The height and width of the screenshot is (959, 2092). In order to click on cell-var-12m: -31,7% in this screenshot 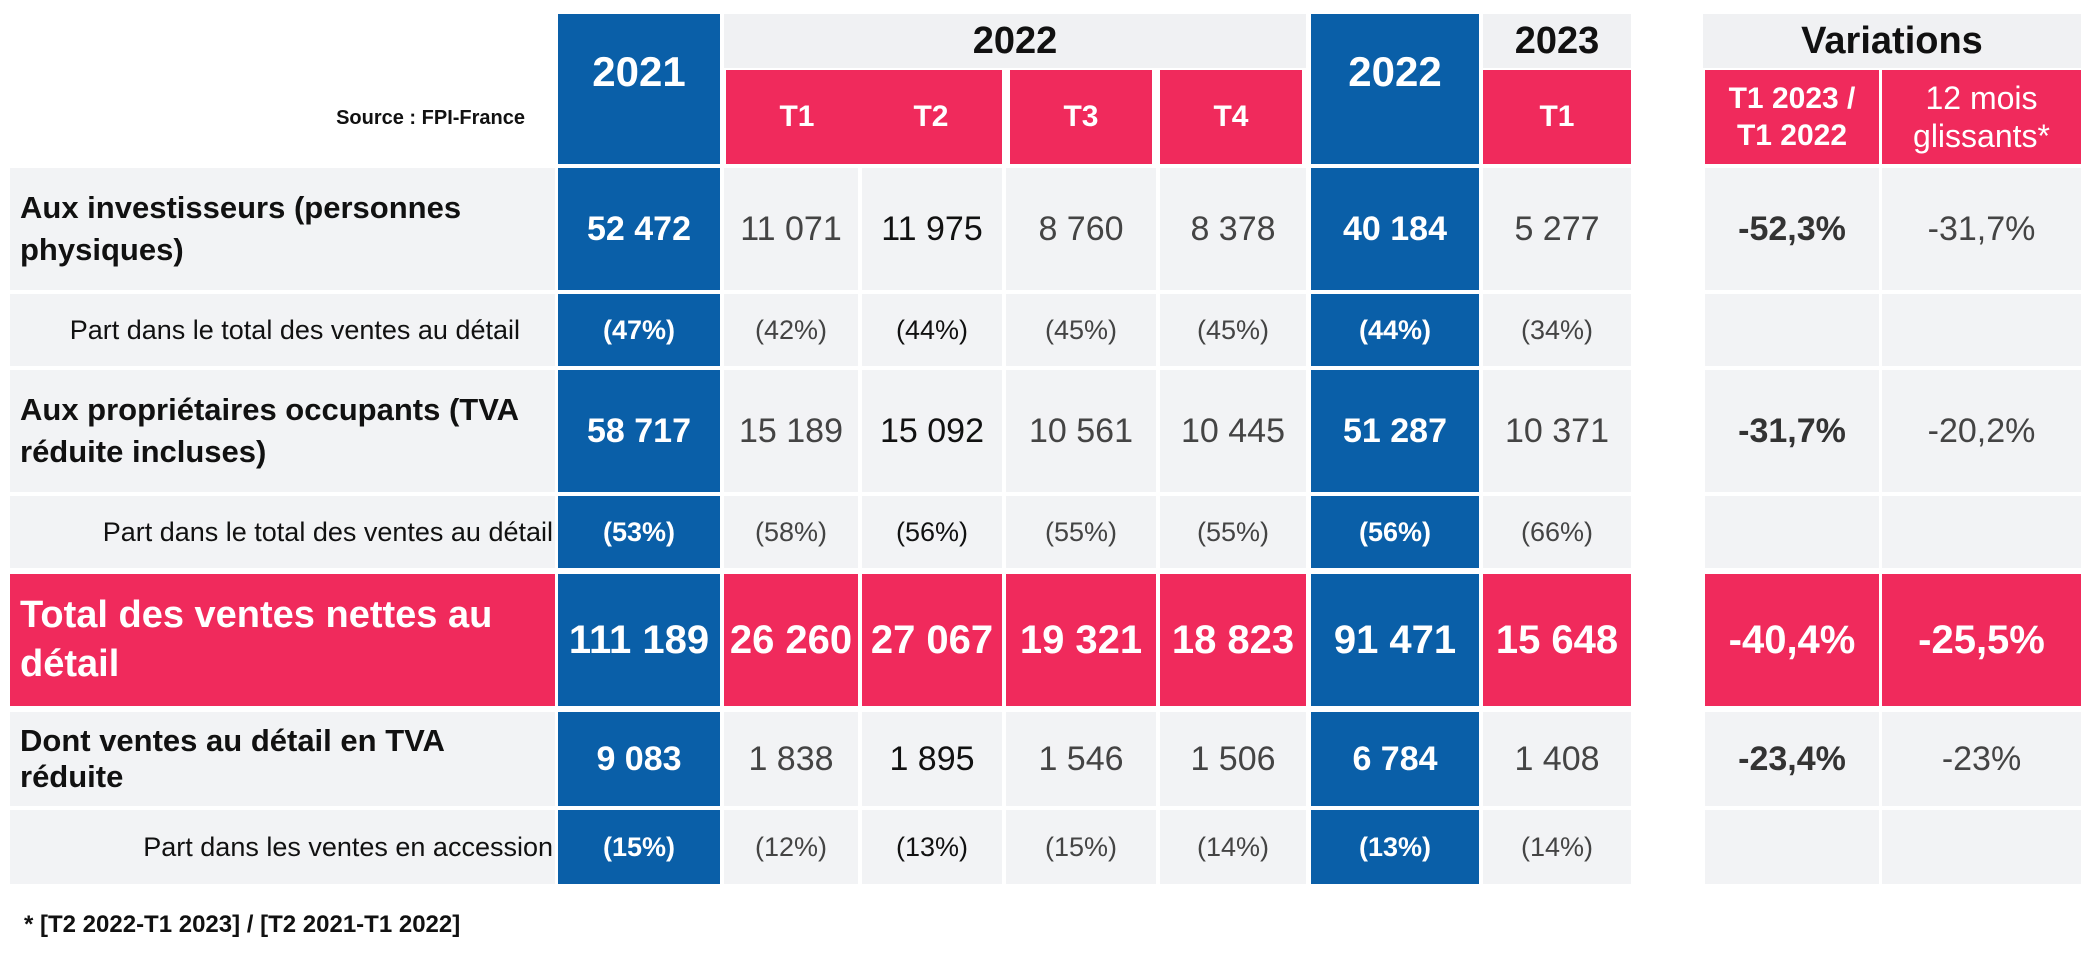, I will do `click(1981, 229)`.